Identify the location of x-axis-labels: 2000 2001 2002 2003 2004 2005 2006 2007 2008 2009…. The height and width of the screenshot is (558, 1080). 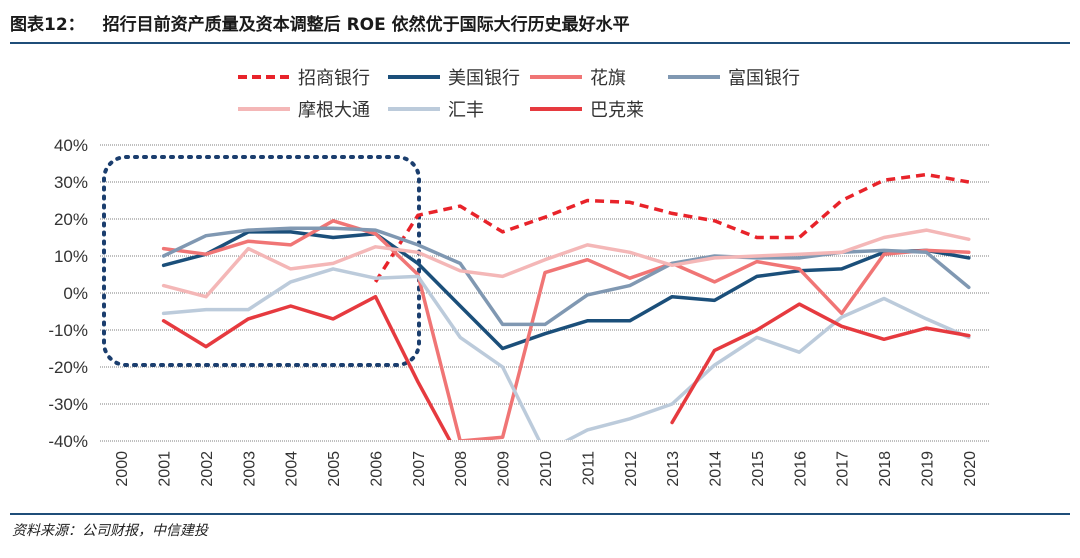
(546, 469).